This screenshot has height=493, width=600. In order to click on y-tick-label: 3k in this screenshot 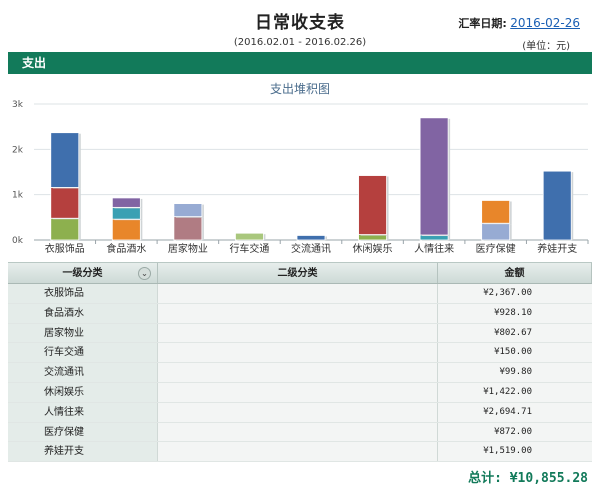, I will do `click(18, 105)`.